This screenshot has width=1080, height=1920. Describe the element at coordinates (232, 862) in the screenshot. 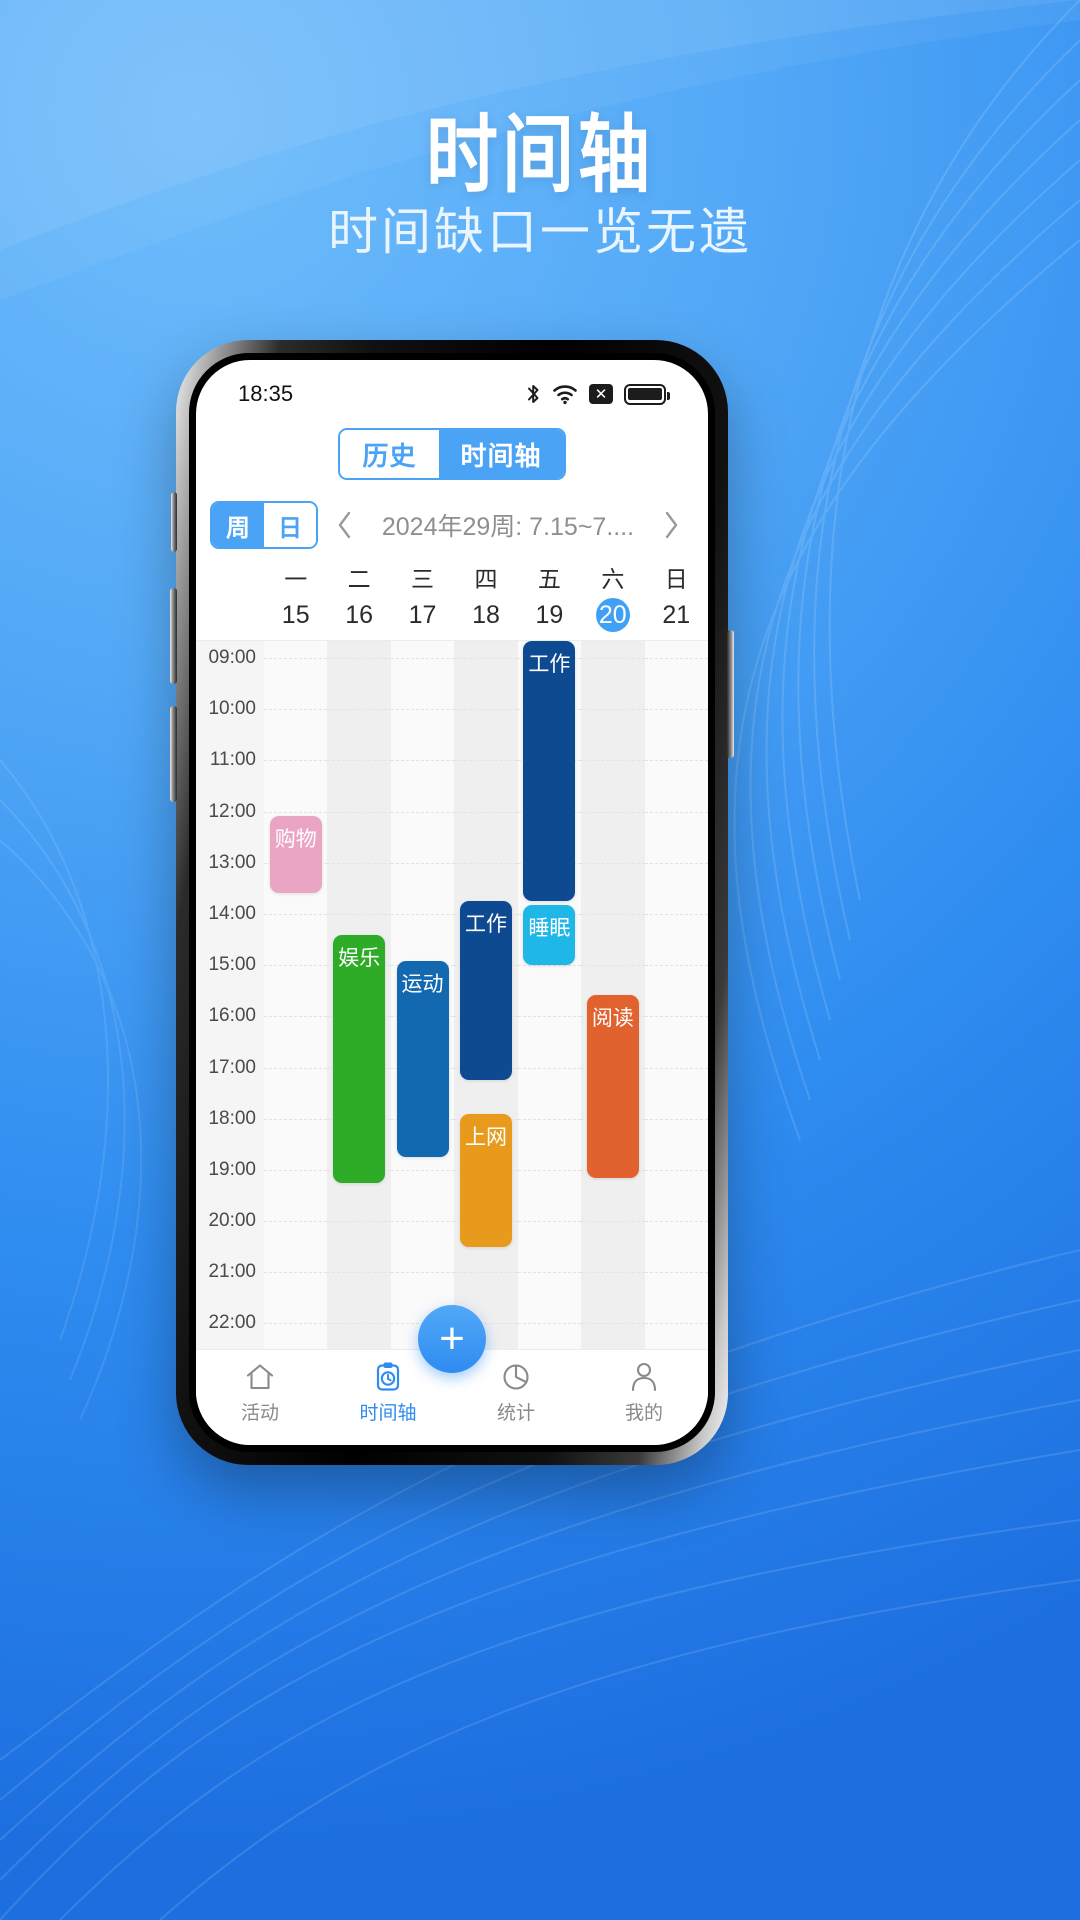

I see `hour-label-1300: 13:00` at that location.